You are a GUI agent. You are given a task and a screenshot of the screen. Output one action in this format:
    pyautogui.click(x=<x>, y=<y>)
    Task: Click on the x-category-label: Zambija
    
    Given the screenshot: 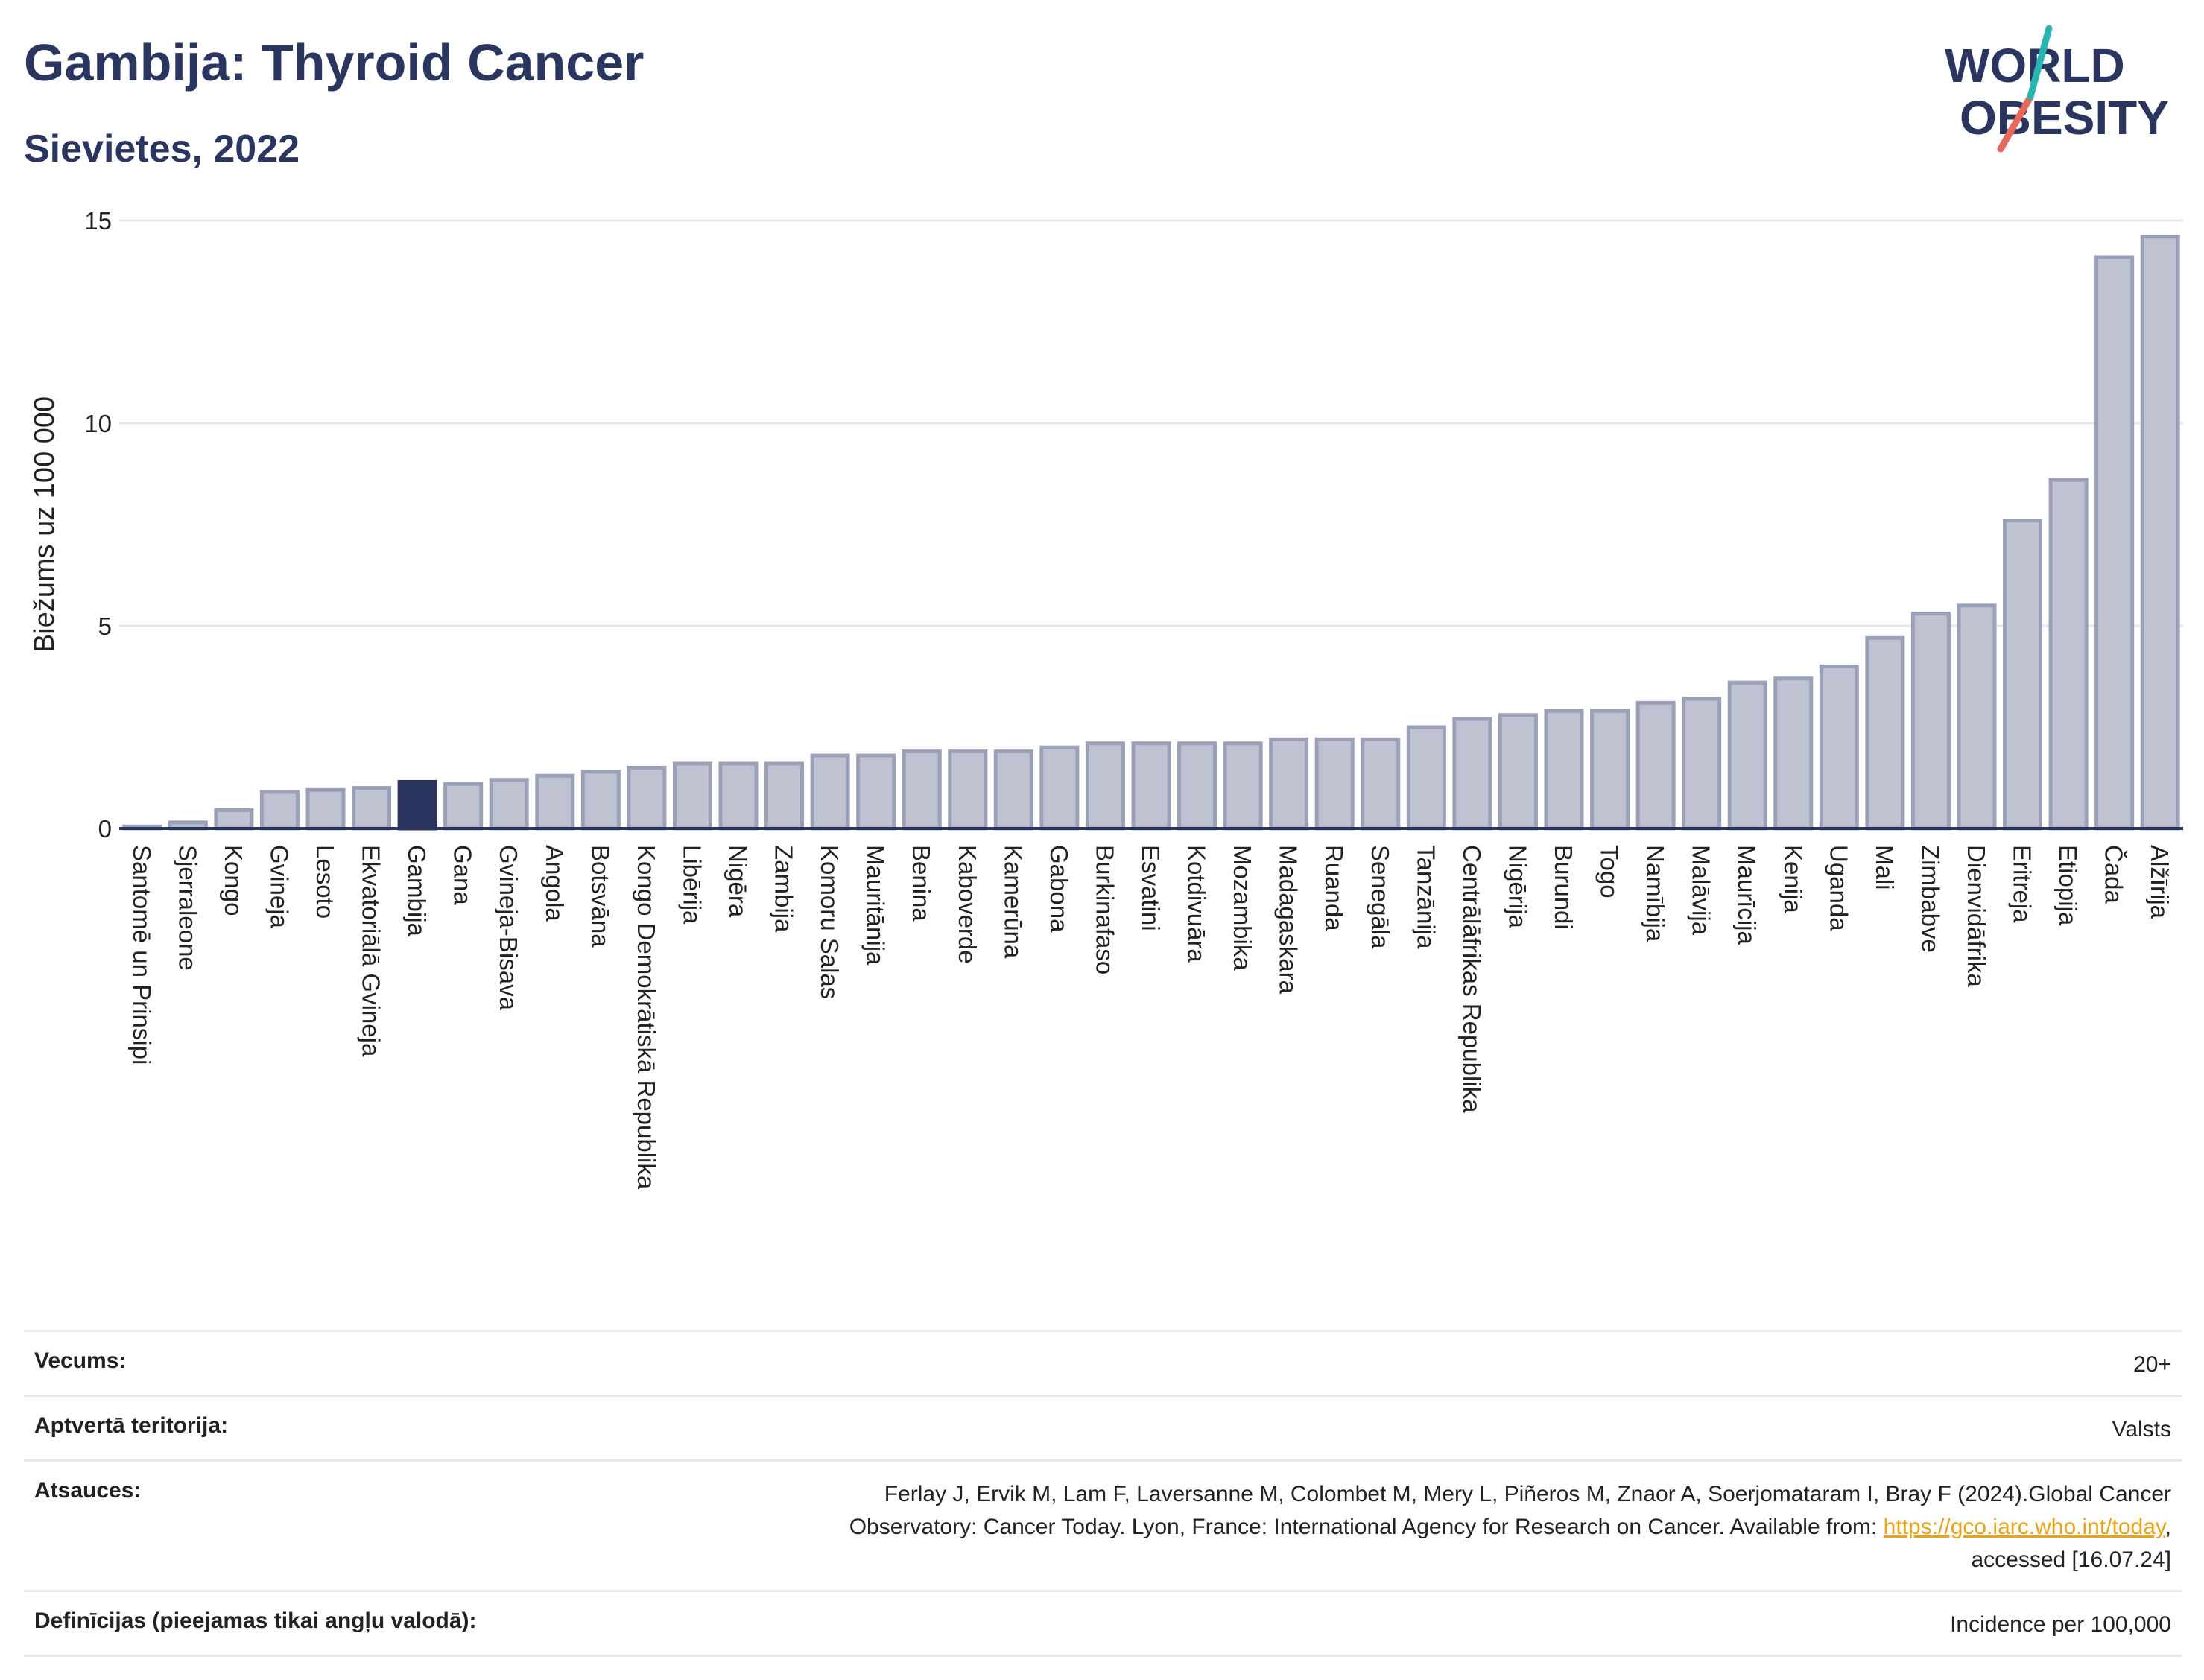 What is the action you would take?
    pyautogui.click(x=784, y=889)
    